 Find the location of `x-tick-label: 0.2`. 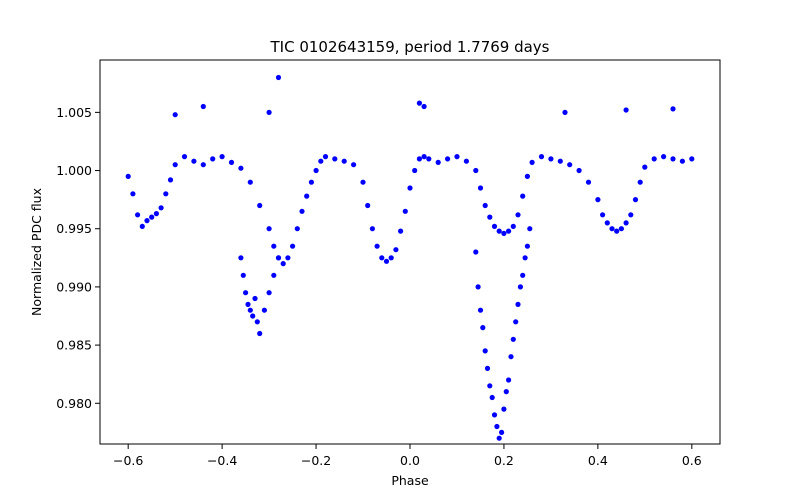

x-tick-label: 0.2 is located at coordinates (504, 460).